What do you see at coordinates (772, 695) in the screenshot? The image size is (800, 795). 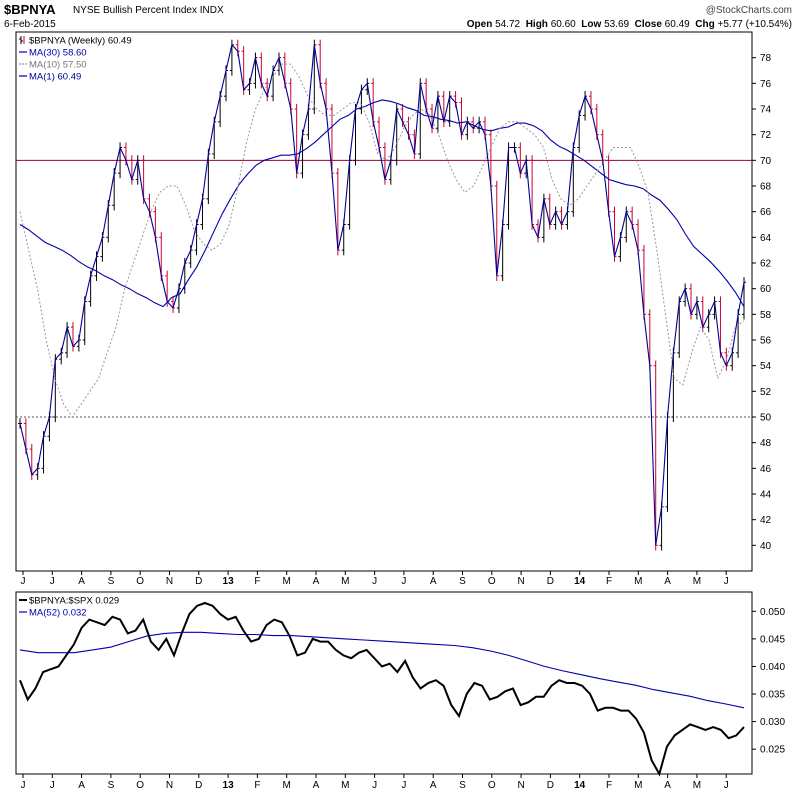 I see `y-tick-label: 0.035` at bounding box center [772, 695].